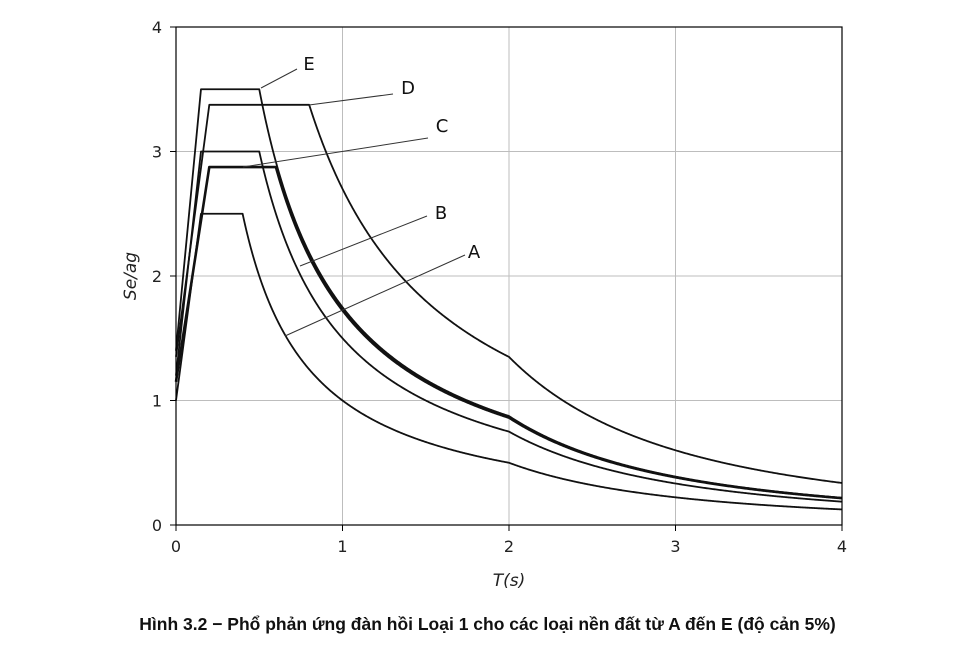 The width and height of the screenshot is (975, 661). Describe the element at coordinates (157, 27) in the screenshot. I see `y-tick-label-4: 4` at that location.